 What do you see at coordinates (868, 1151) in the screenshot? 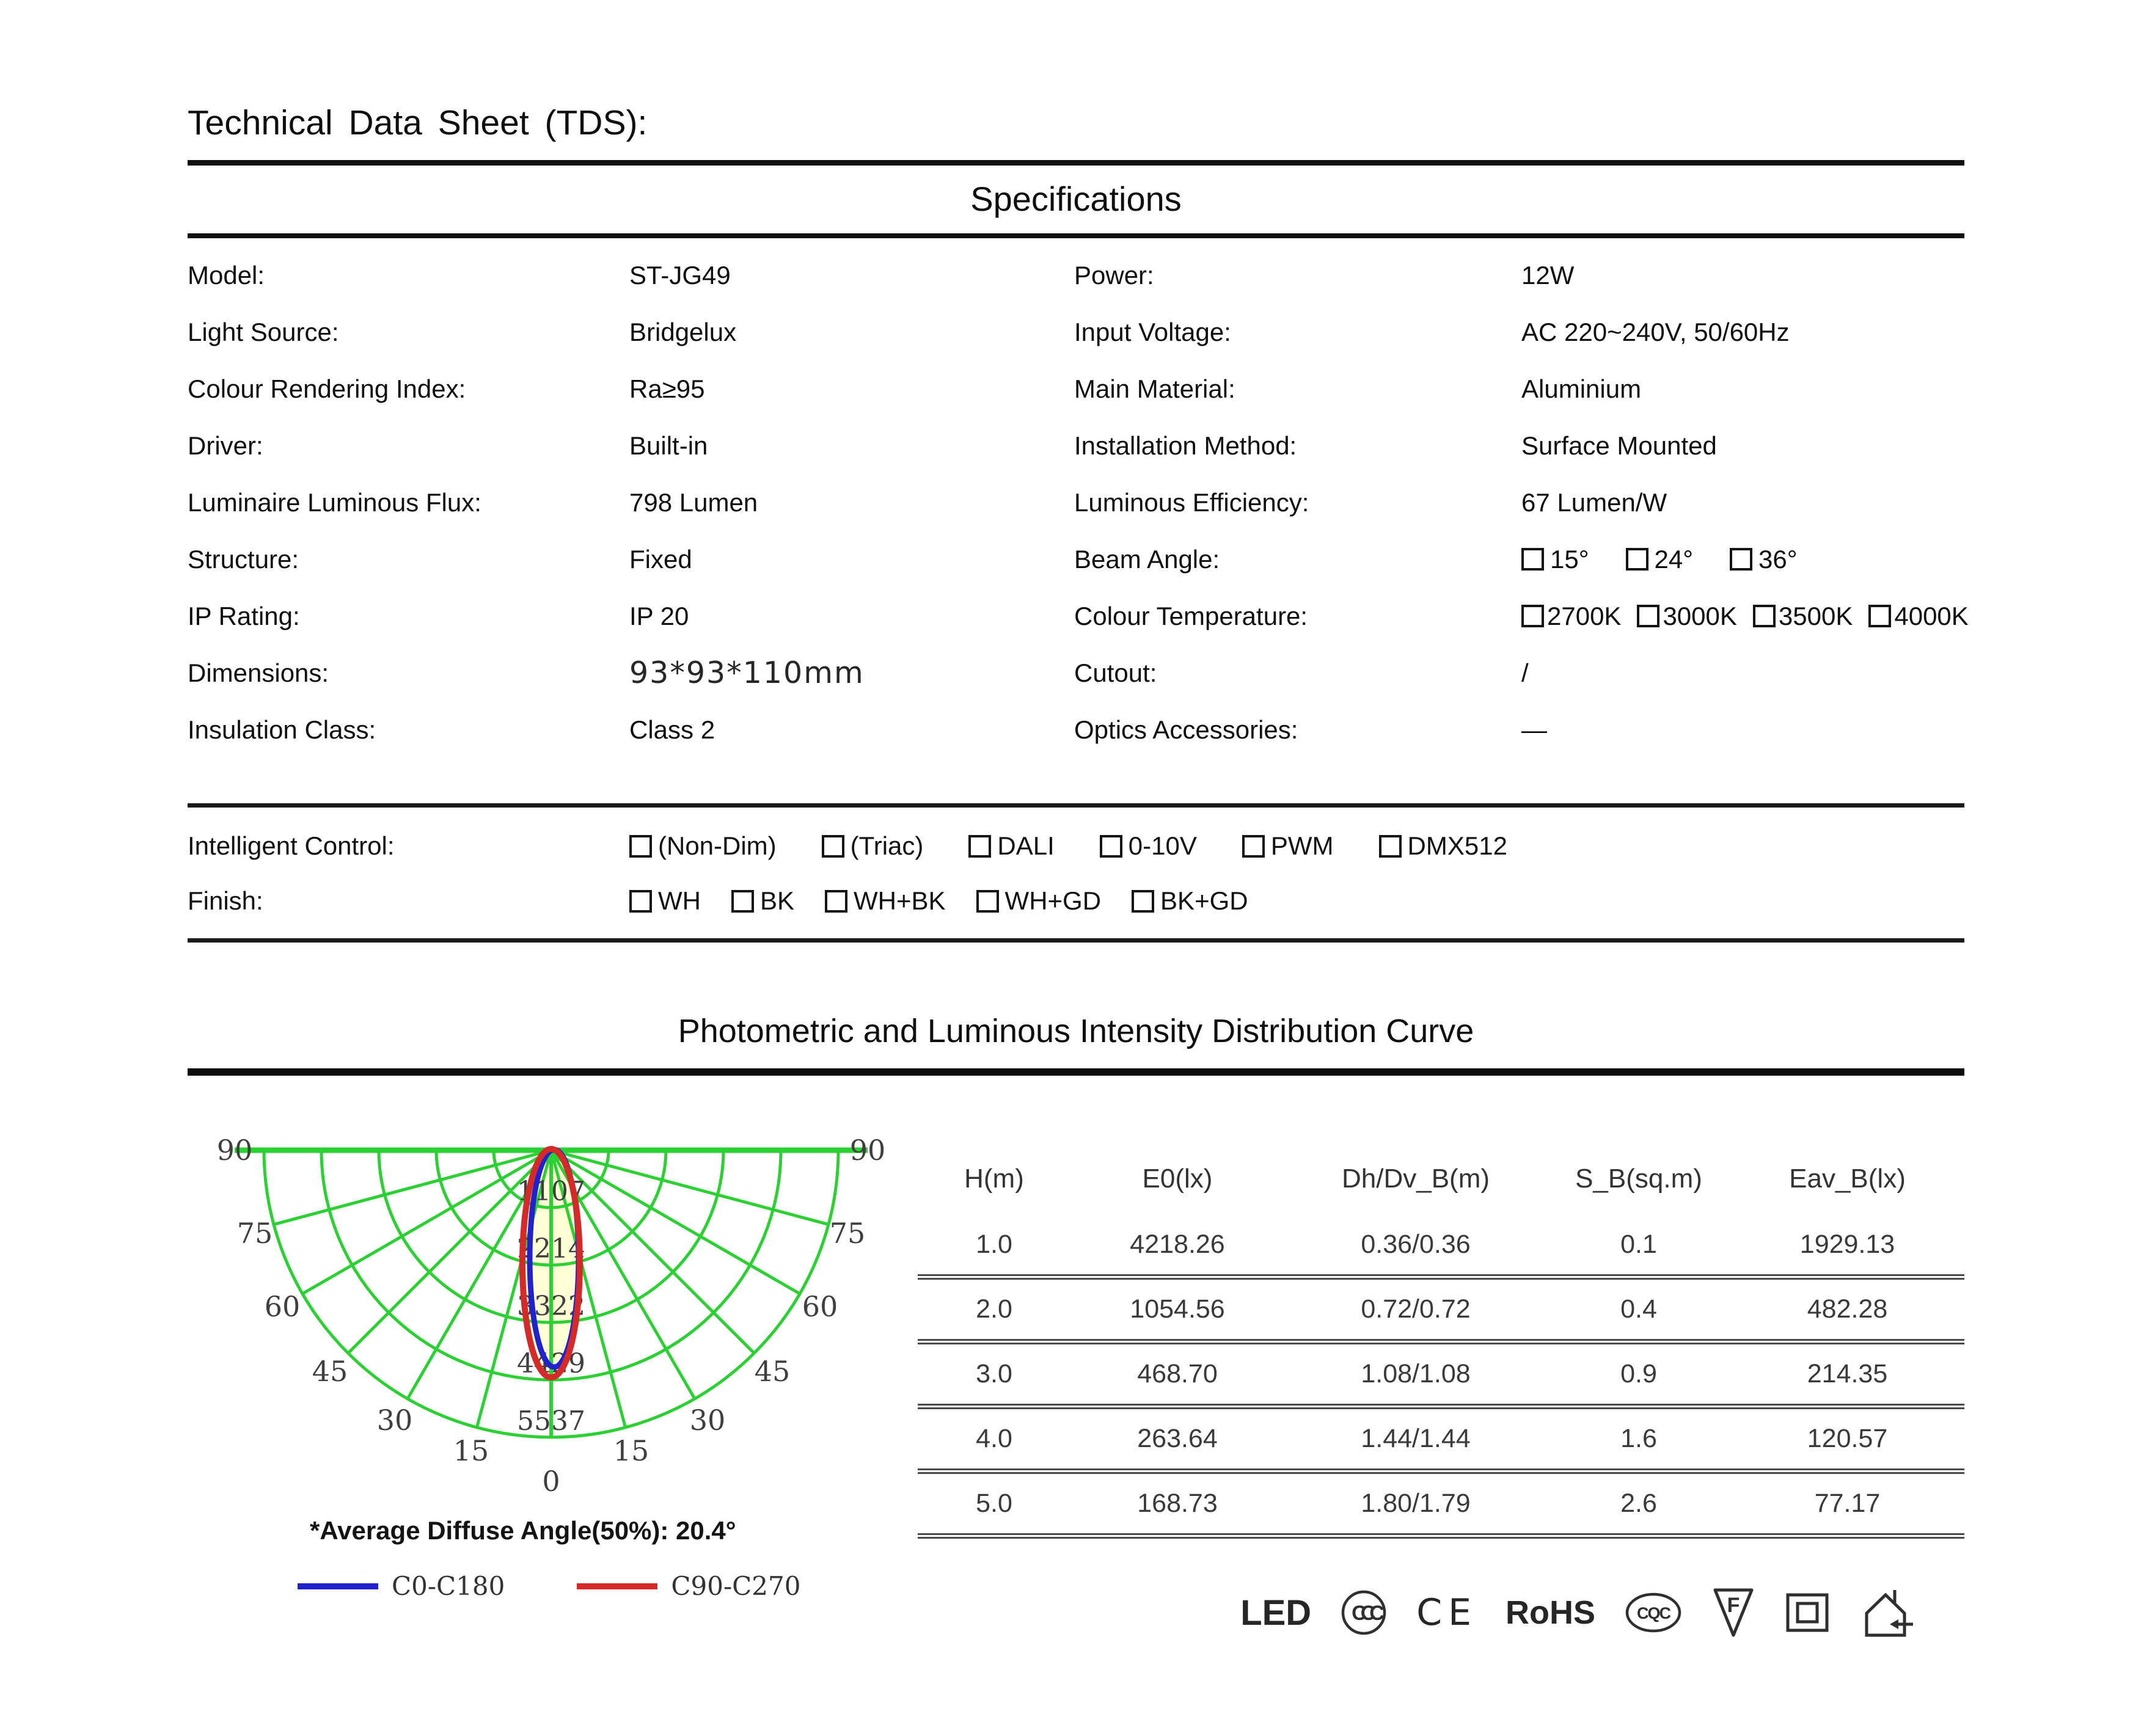
I see `angle-label-right: 90` at bounding box center [868, 1151].